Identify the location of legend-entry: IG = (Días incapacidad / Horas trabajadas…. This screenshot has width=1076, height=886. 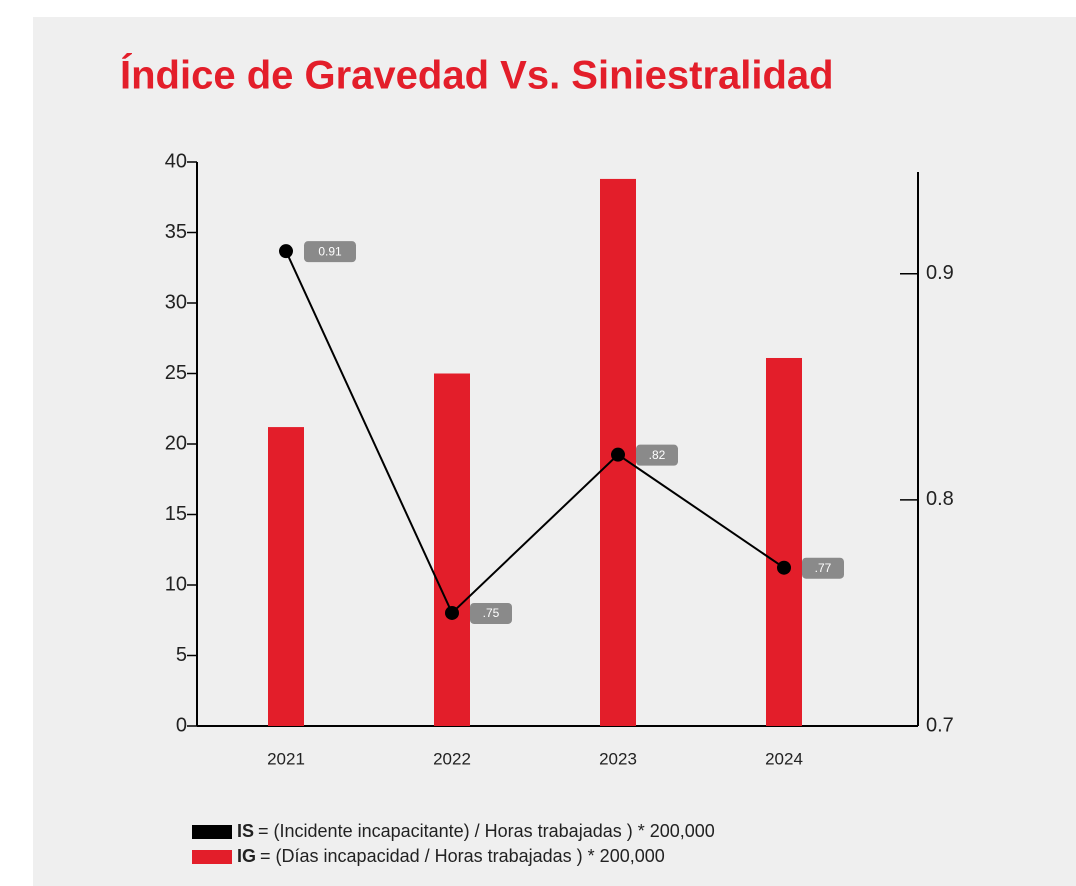
(451, 856).